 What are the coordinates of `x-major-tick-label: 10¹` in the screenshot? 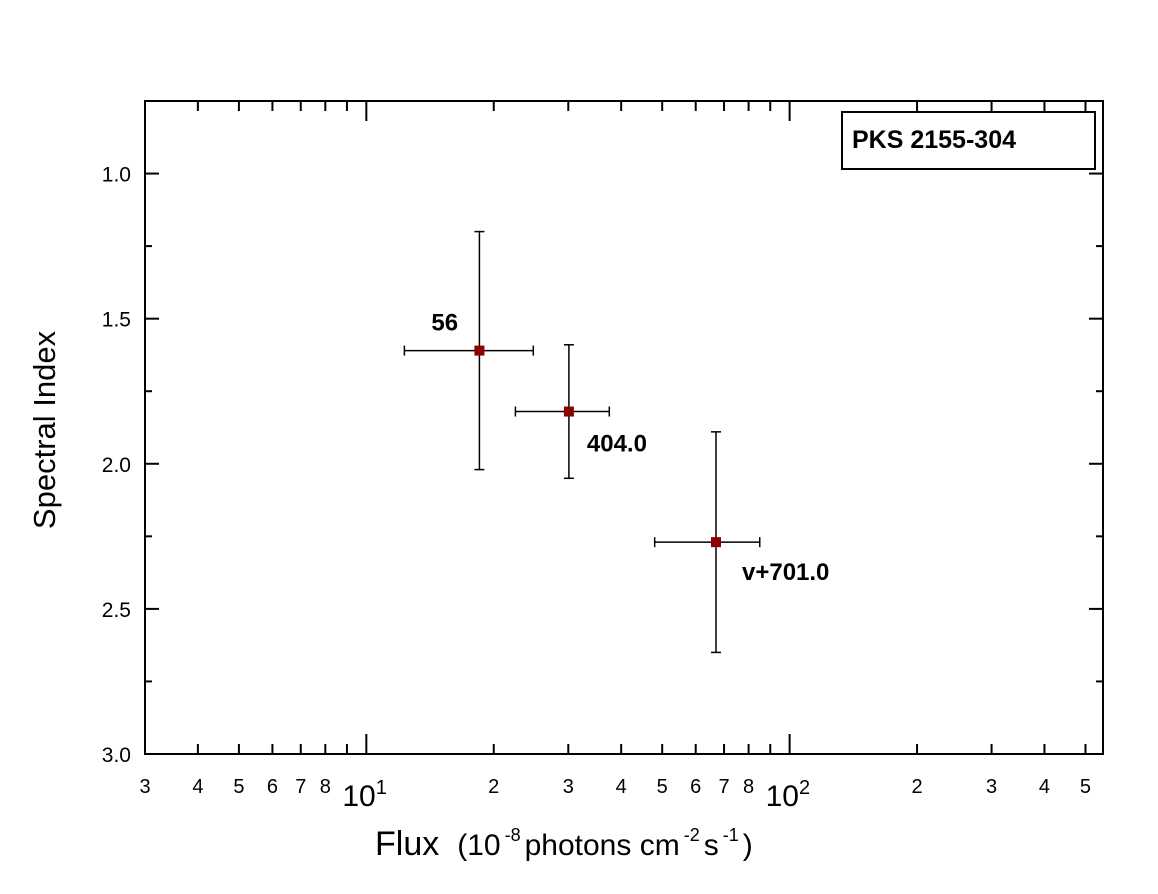 It's located at (364, 795).